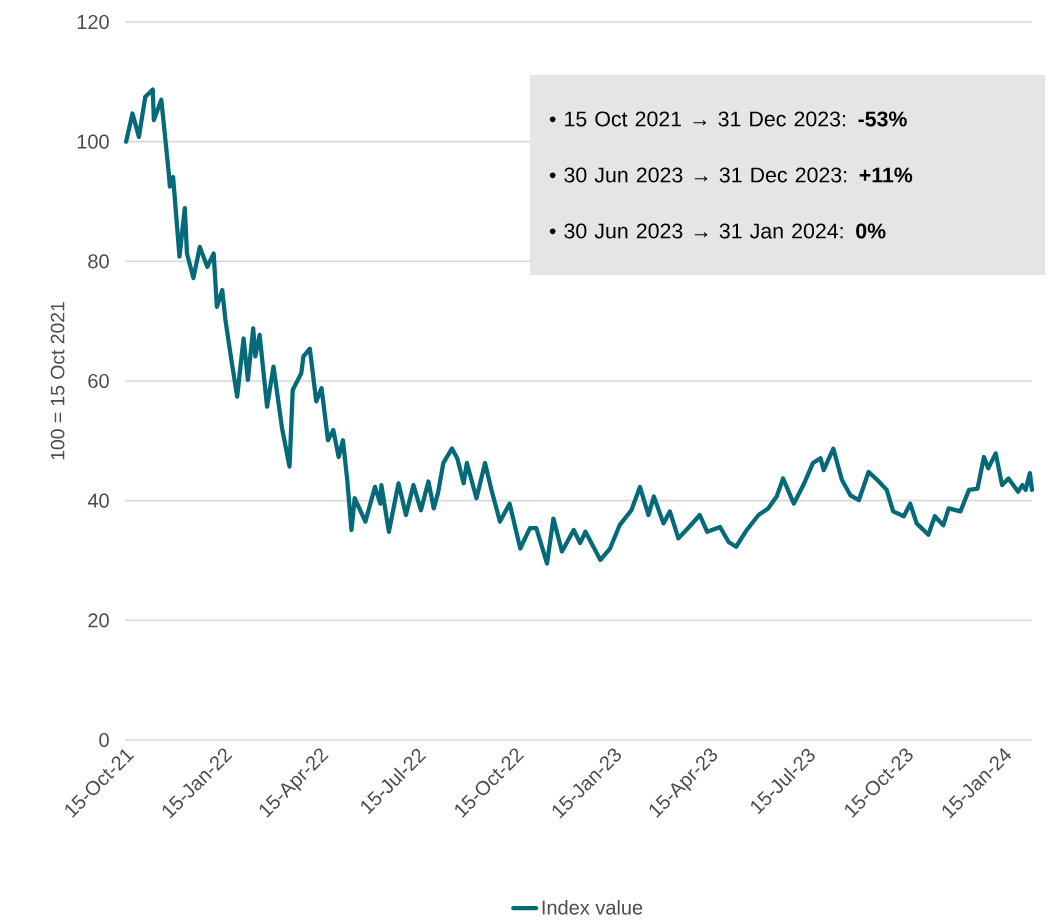 The width and height of the screenshot is (1056, 922). What do you see at coordinates (592, 907) in the screenshot?
I see `legend-label: Index value` at bounding box center [592, 907].